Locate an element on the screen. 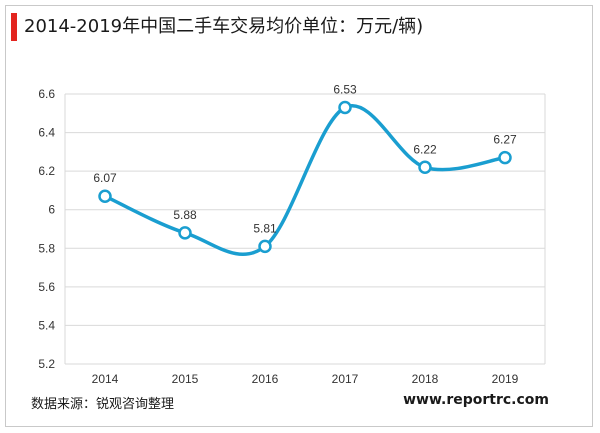 The height and width of the screenshot is (433, 600). y-tick-label: 5.2 is located at coordinates (46, 364).